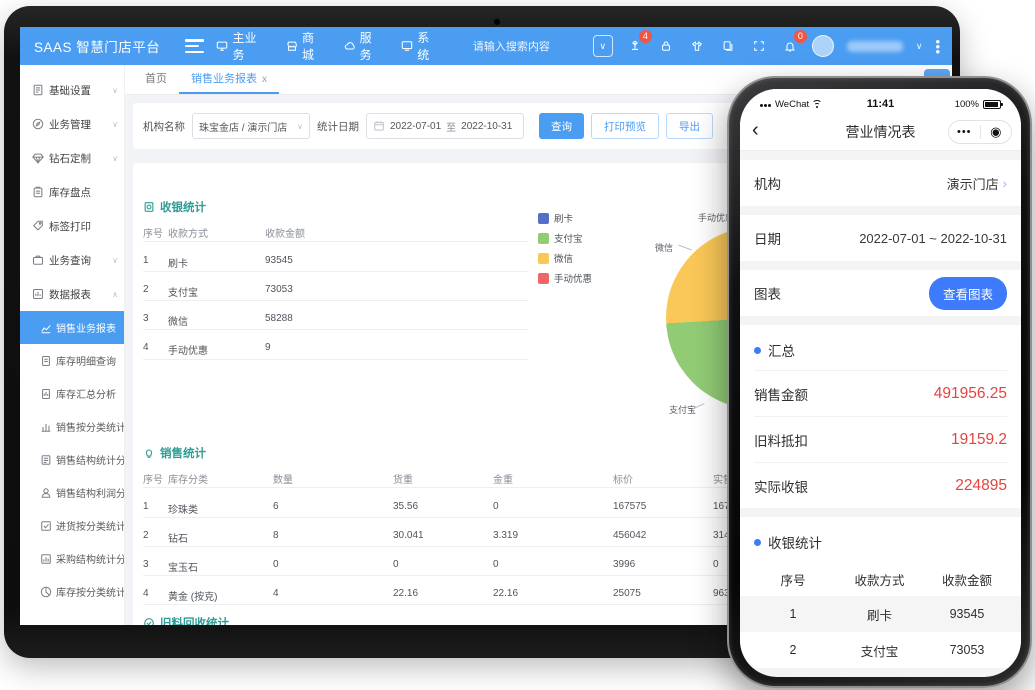 This screenshot has width=1035, height=690. Describe the element at coordinates (503, 480) in the screenshot. I see `col-header: 金重` at that location.